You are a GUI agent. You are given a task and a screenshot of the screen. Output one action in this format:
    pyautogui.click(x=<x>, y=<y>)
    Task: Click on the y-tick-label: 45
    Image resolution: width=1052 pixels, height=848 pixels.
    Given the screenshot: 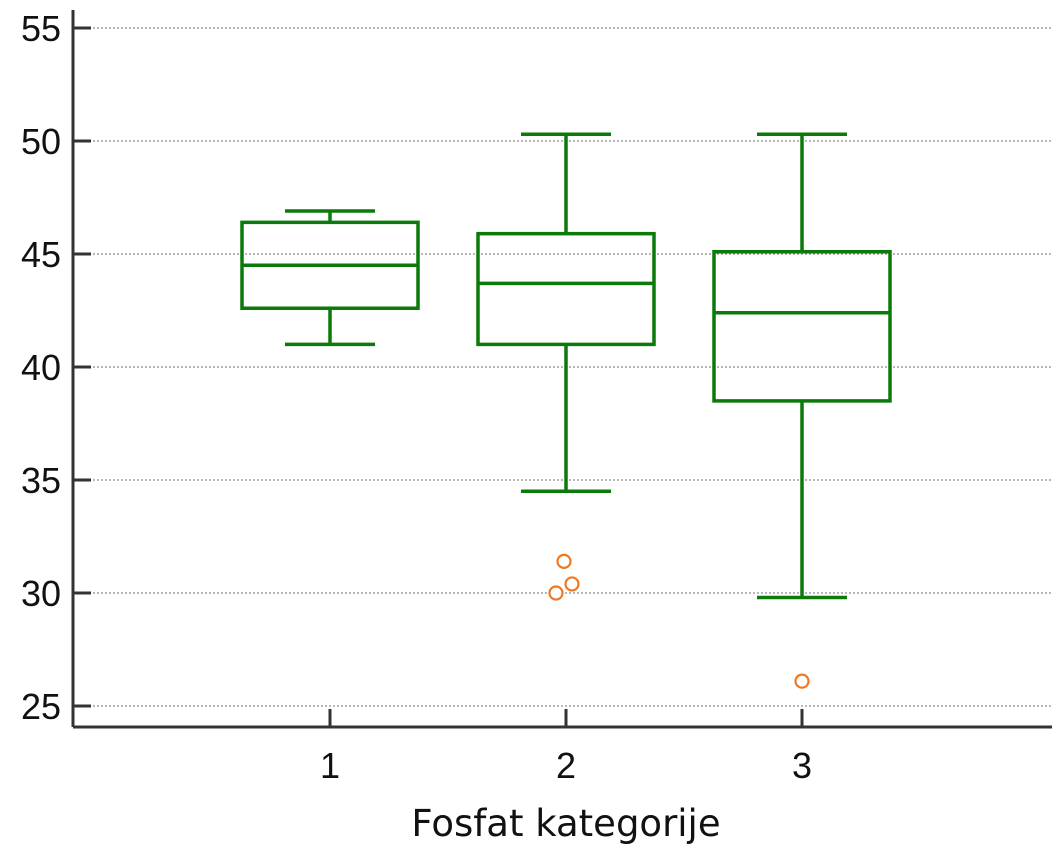 What is the action you would take?
    pyautogui.click(x=41, y=254)
    